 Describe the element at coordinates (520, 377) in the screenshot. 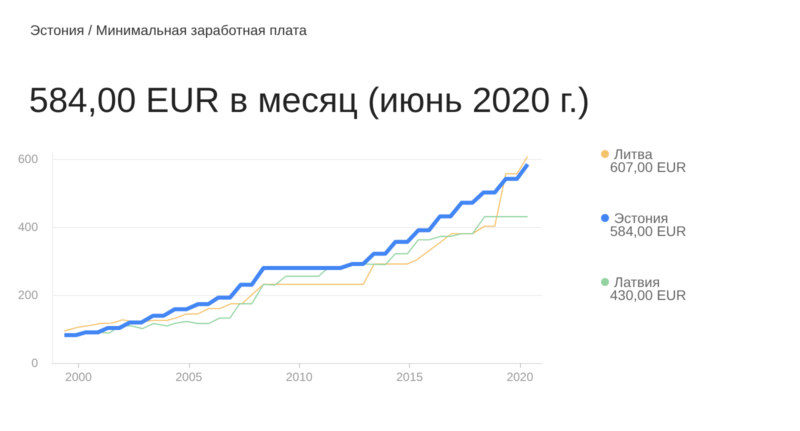

I see `x-tick-label: 2020` at that location.